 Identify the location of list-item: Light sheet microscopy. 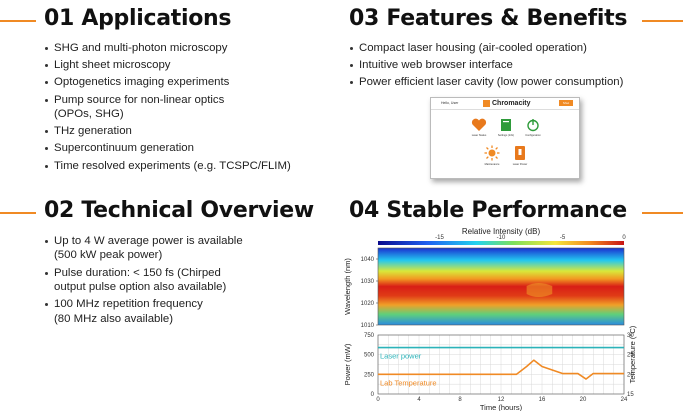
(189, 65).